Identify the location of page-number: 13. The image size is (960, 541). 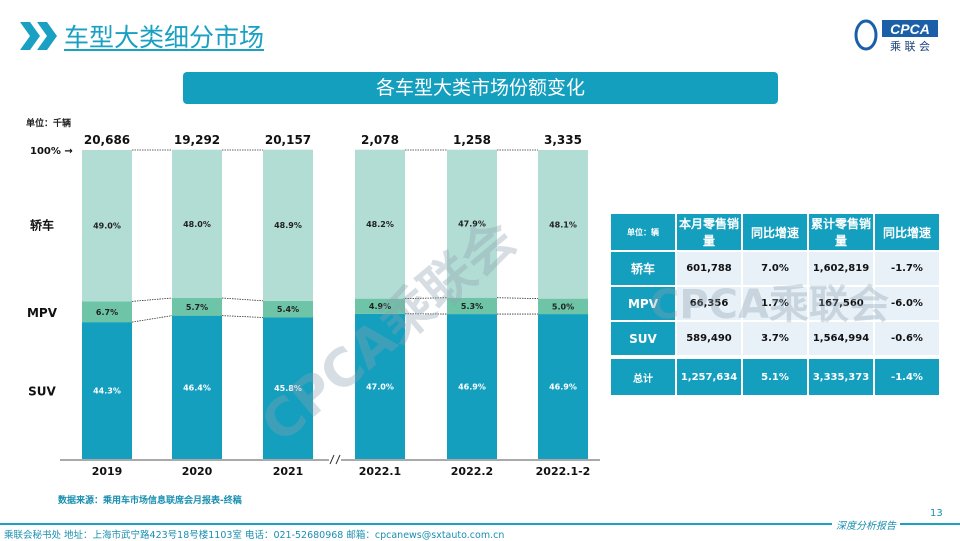
(936, 513).